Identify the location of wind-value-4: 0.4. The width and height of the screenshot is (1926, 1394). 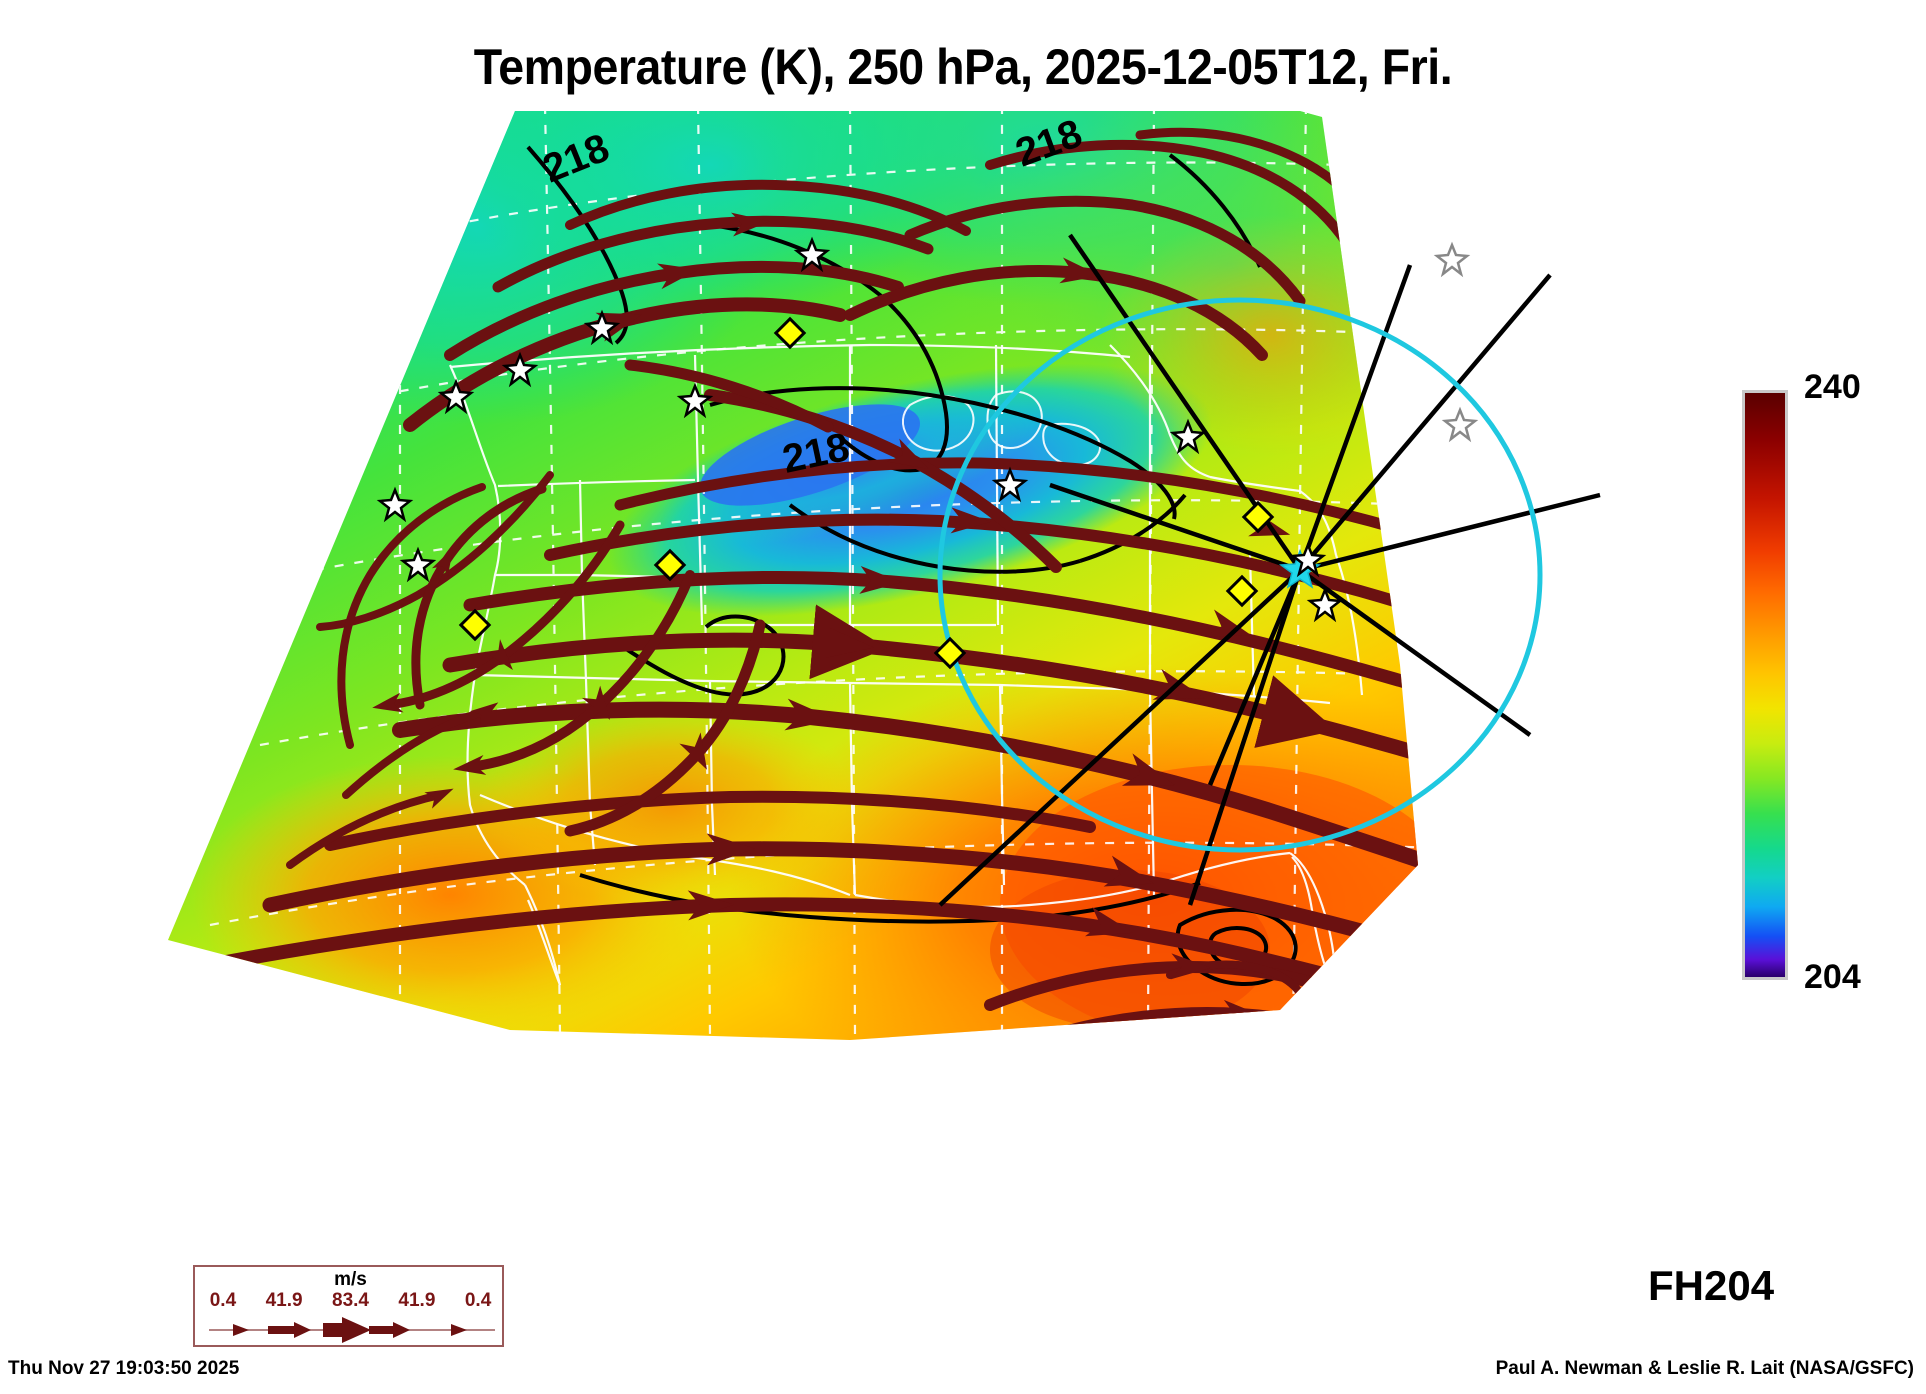
(478, 1300).